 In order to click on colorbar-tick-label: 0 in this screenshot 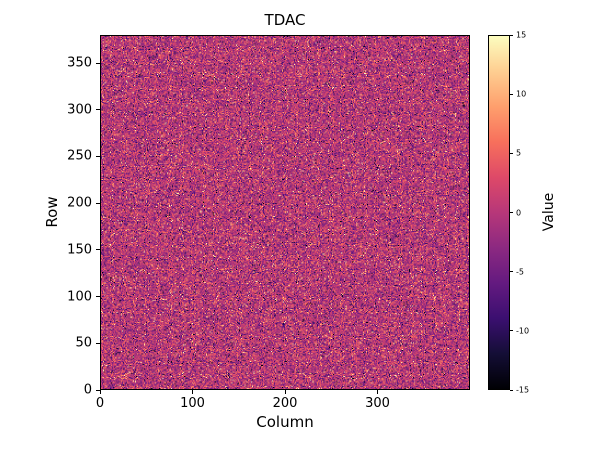, I will do `click(519, 212)`.